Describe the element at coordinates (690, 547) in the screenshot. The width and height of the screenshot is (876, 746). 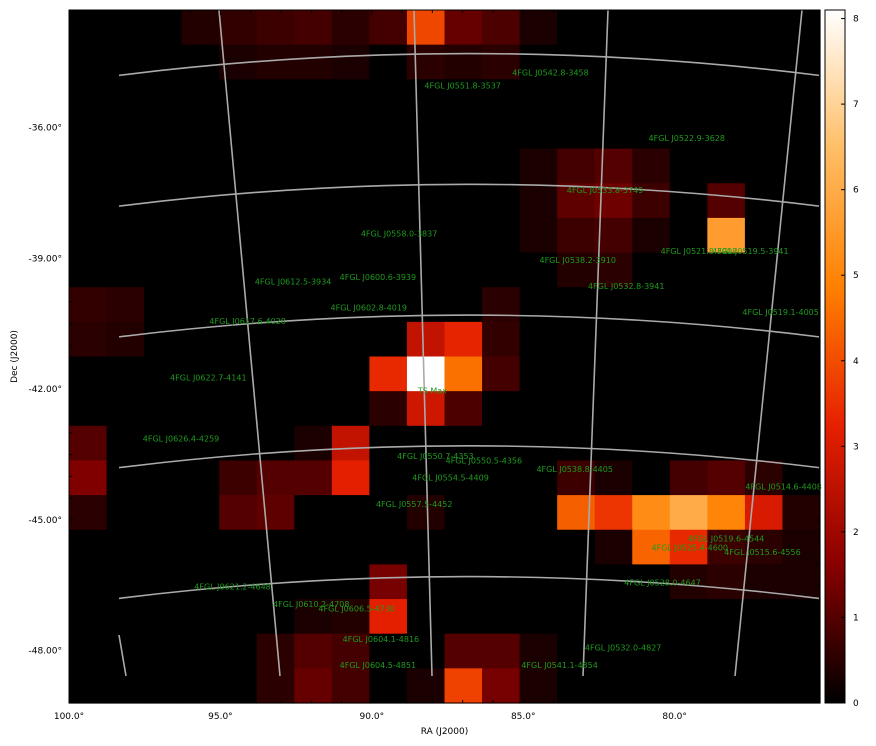
I see `source-label: 4FGL J0525.4-4600` at that location.